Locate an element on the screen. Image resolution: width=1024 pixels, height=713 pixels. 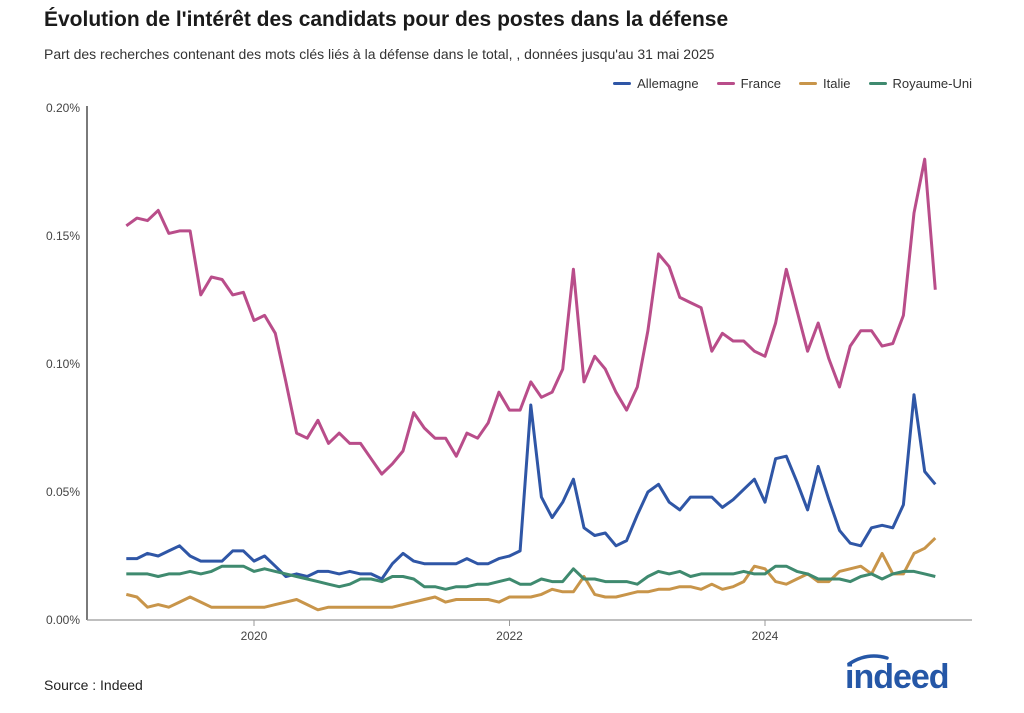
legend-item-royaume-uni: Royaume-Uni is located at coordinates (920, 83).